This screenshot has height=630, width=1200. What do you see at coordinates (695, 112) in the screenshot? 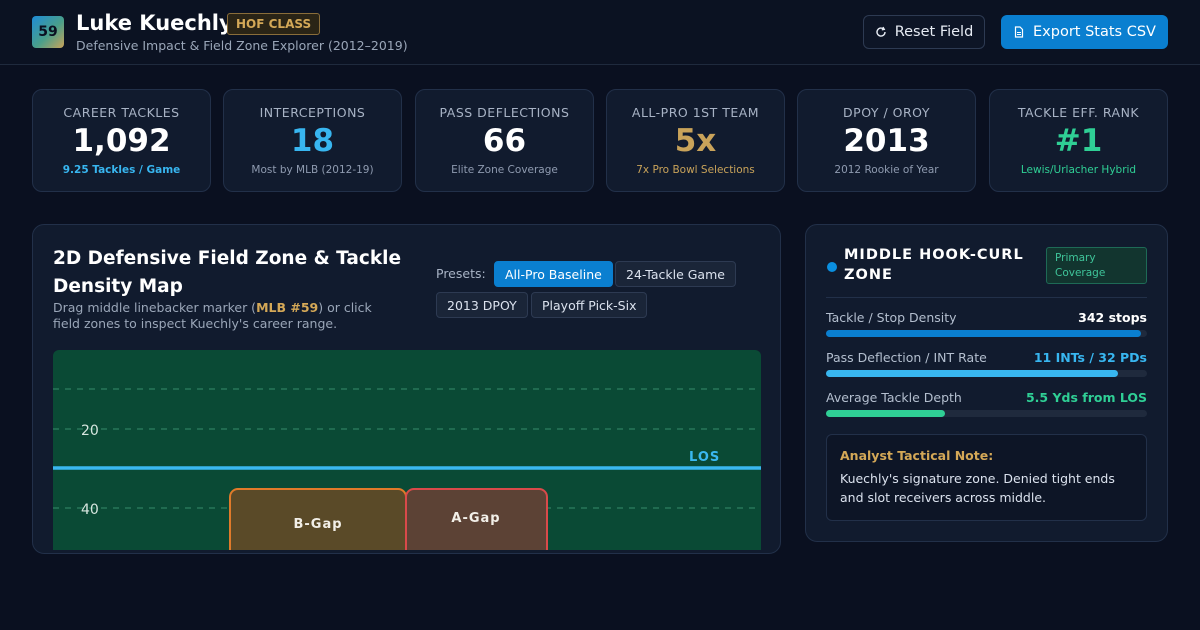
I see `stat-label: ALL-PRO 1ST TEAM` at bounding box center [695, 112].